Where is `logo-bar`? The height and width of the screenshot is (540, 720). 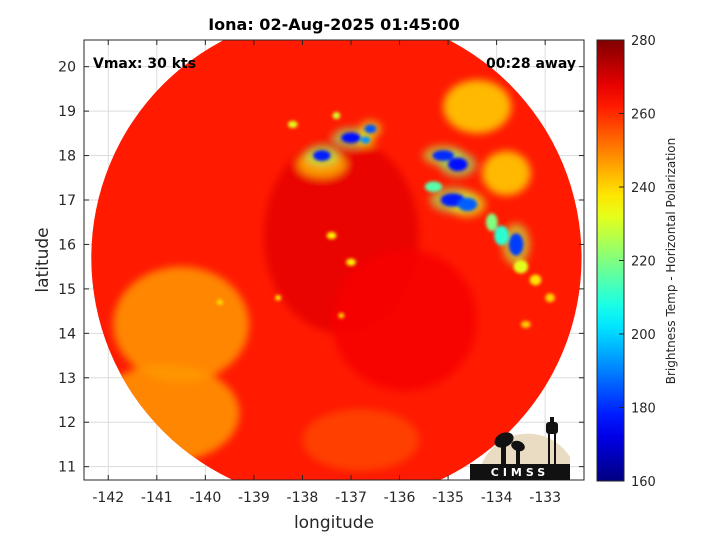
logo-bar is located at coordinates (520, 472).